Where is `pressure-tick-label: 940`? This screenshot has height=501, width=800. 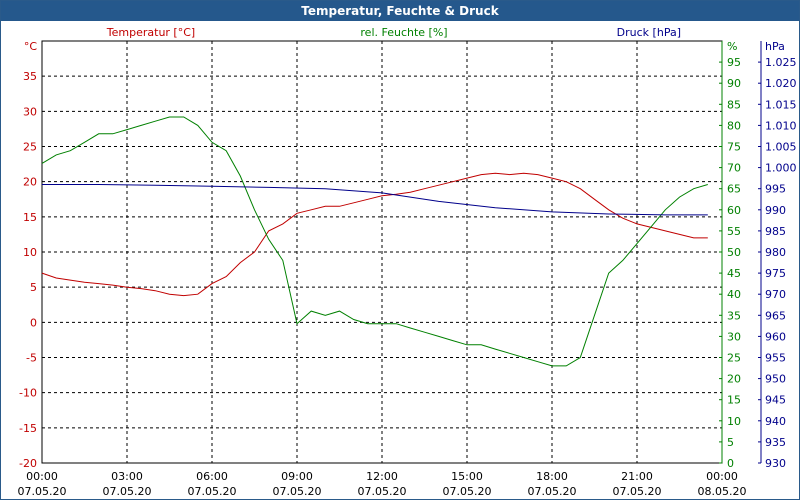
pressure-tick-label: 940 is located at coordinates (775, 421).